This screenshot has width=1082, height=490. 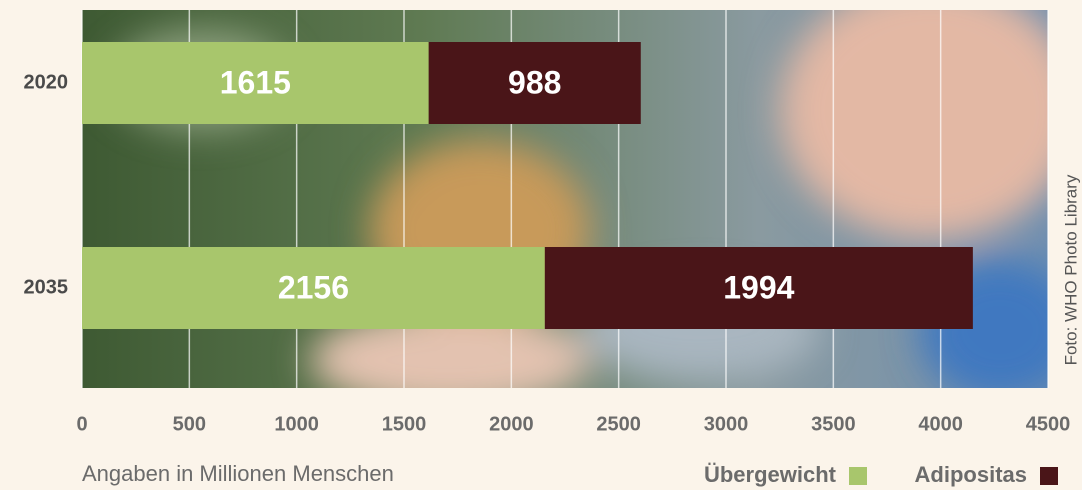 What do you see at coordinates (81, 424) in the screenshot?
I see `x-tick-label: 0` at bounding box center [81, 424].